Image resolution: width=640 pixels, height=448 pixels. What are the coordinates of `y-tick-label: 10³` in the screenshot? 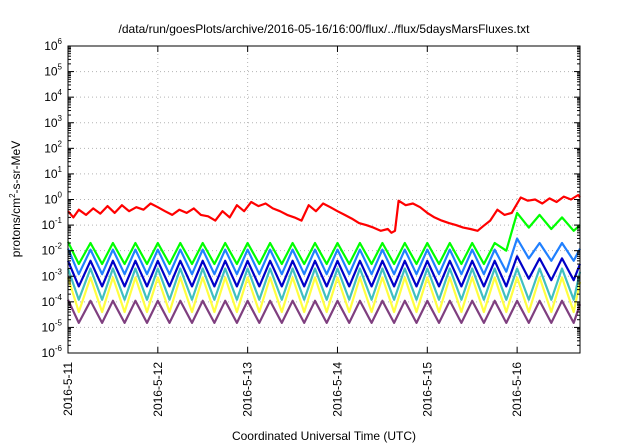 It's located at (53, 122).